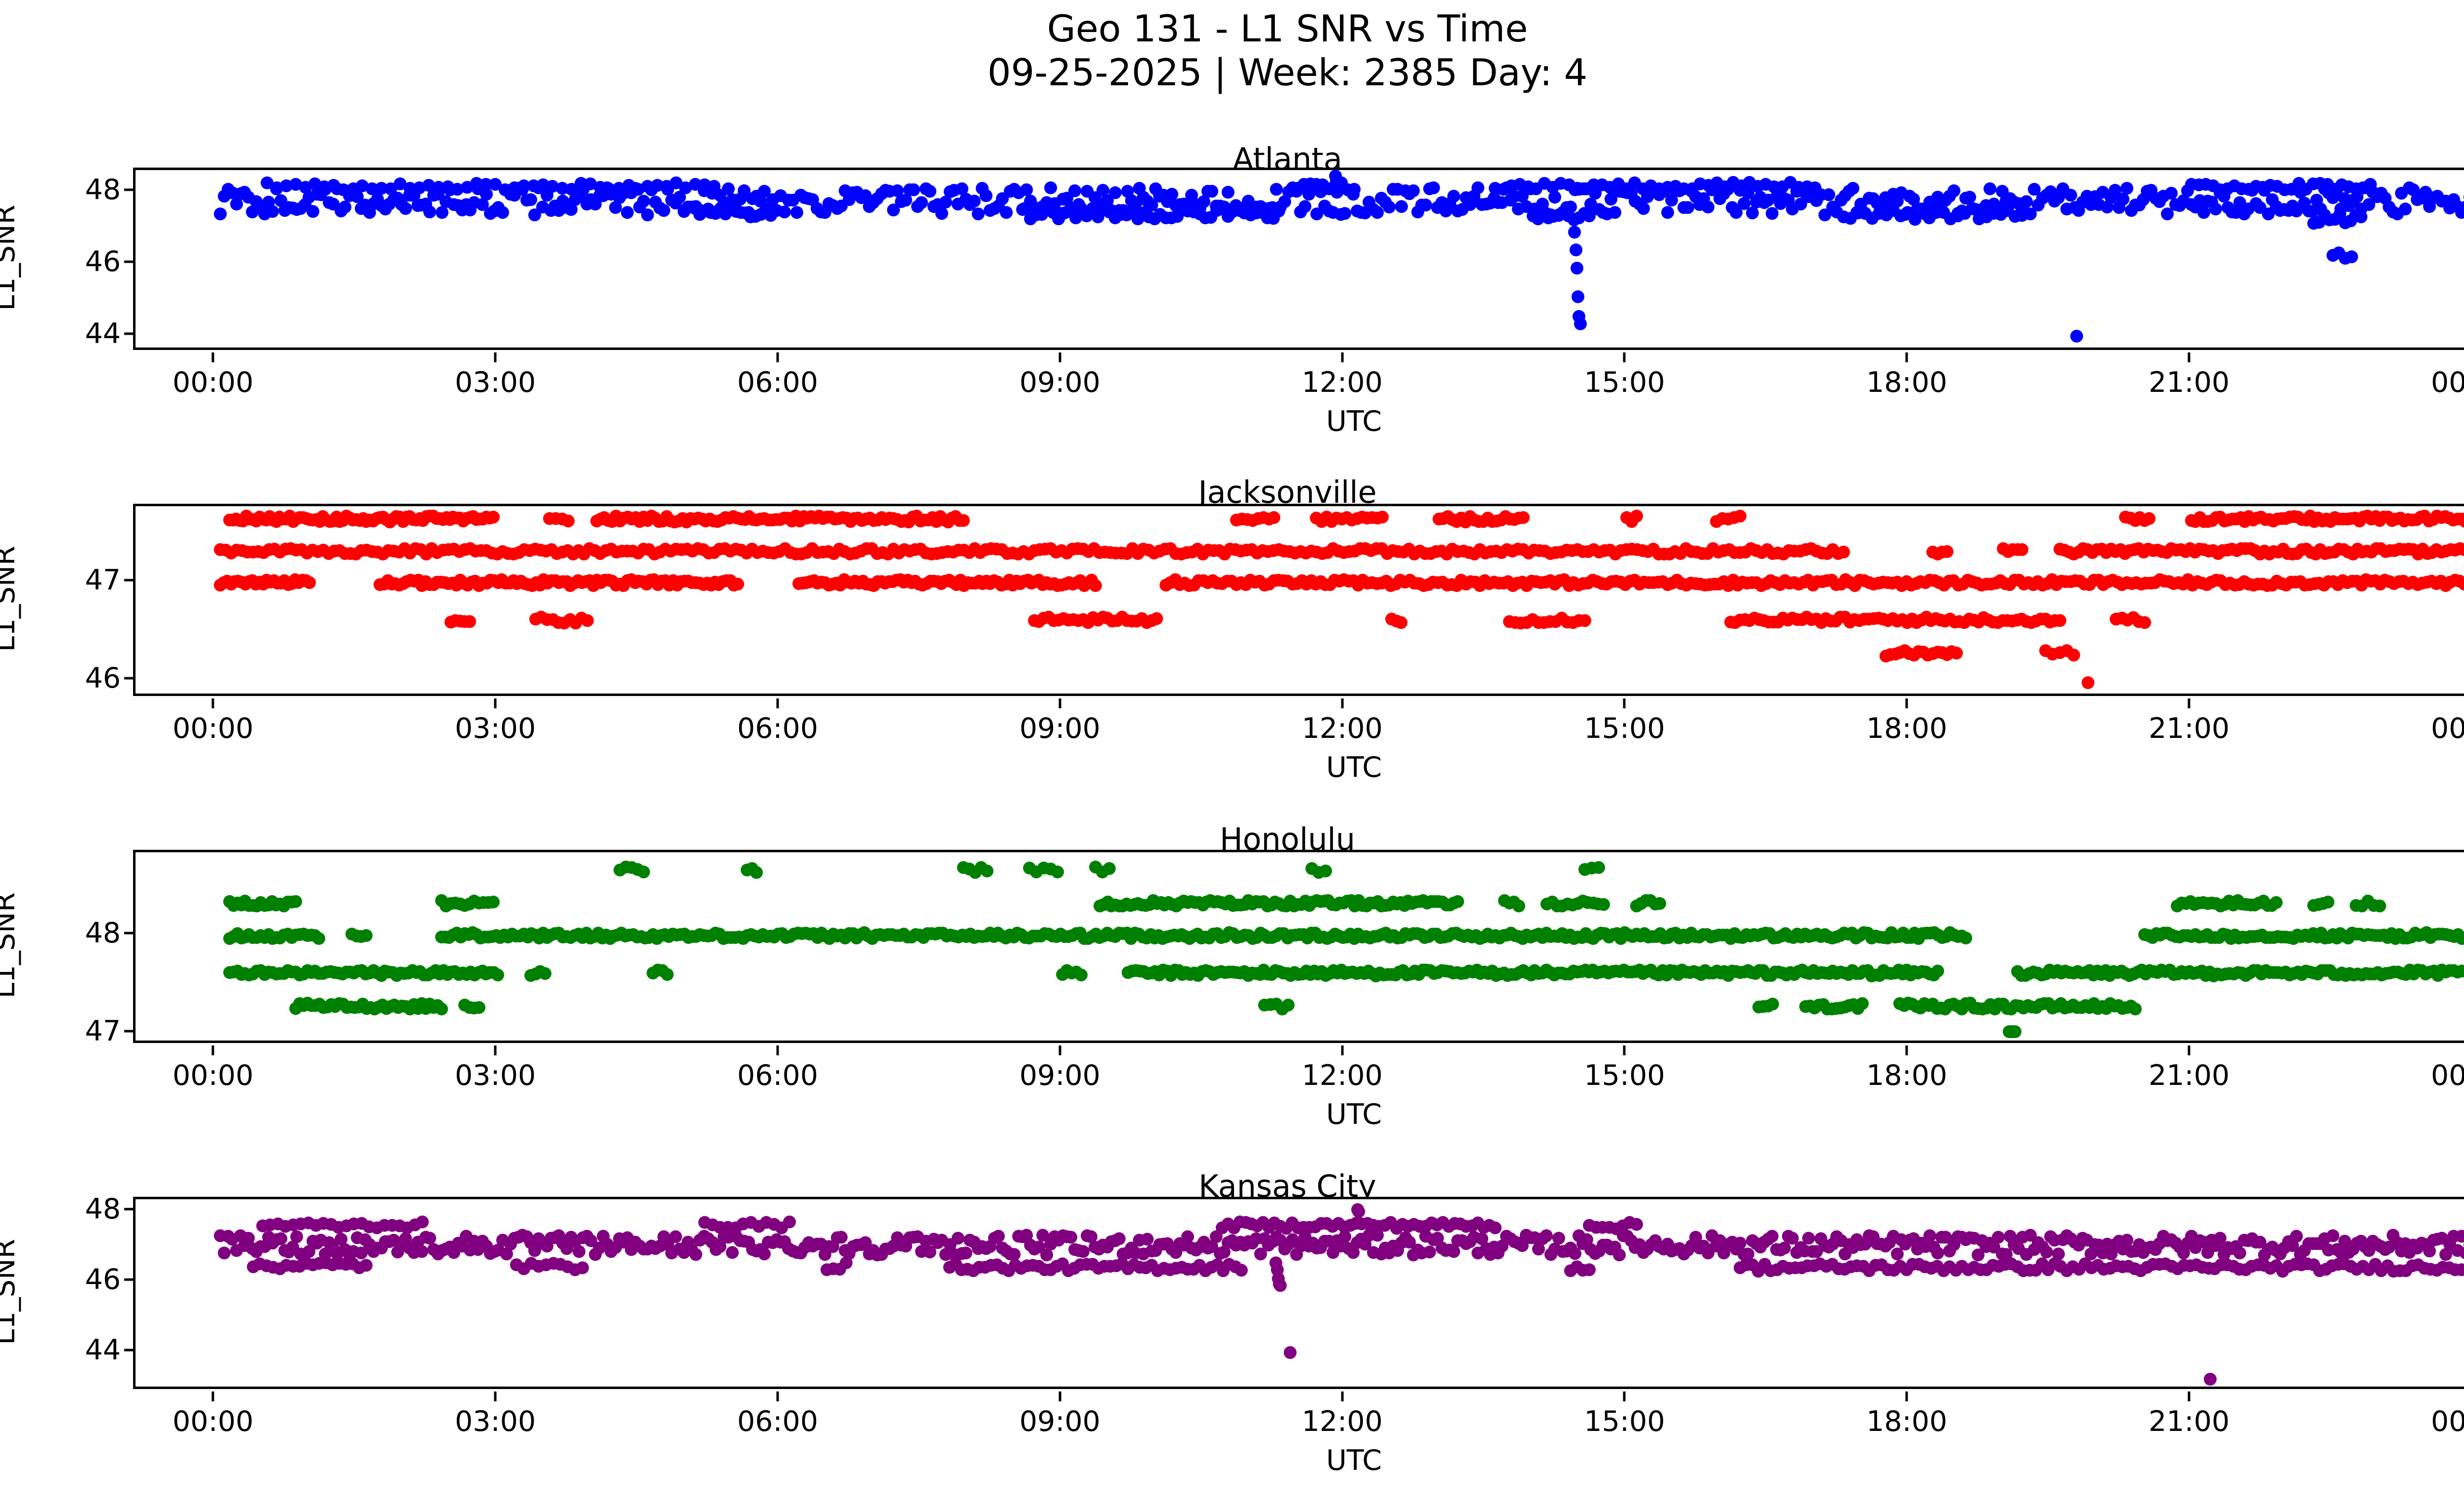 The height and width of the screenshot is (1495, 2464). What do you see at coordinates (1342, 1075) in the screenshot?
I see `x-tick-label: 12:00` at bounding box center [1342, 1075].